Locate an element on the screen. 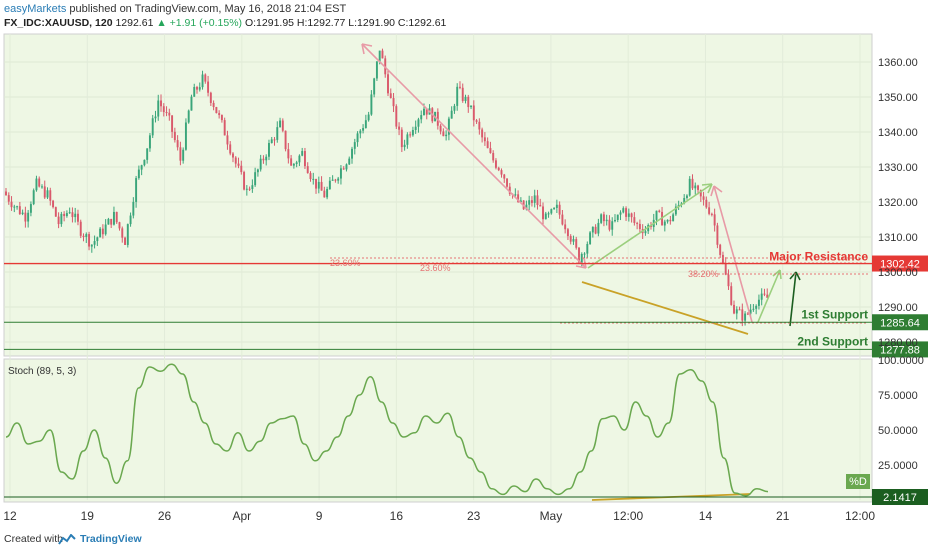 The width and height of the screenshot is (932, 550). price-tick-label: 1350.00 is located at coordinates (898, 98).